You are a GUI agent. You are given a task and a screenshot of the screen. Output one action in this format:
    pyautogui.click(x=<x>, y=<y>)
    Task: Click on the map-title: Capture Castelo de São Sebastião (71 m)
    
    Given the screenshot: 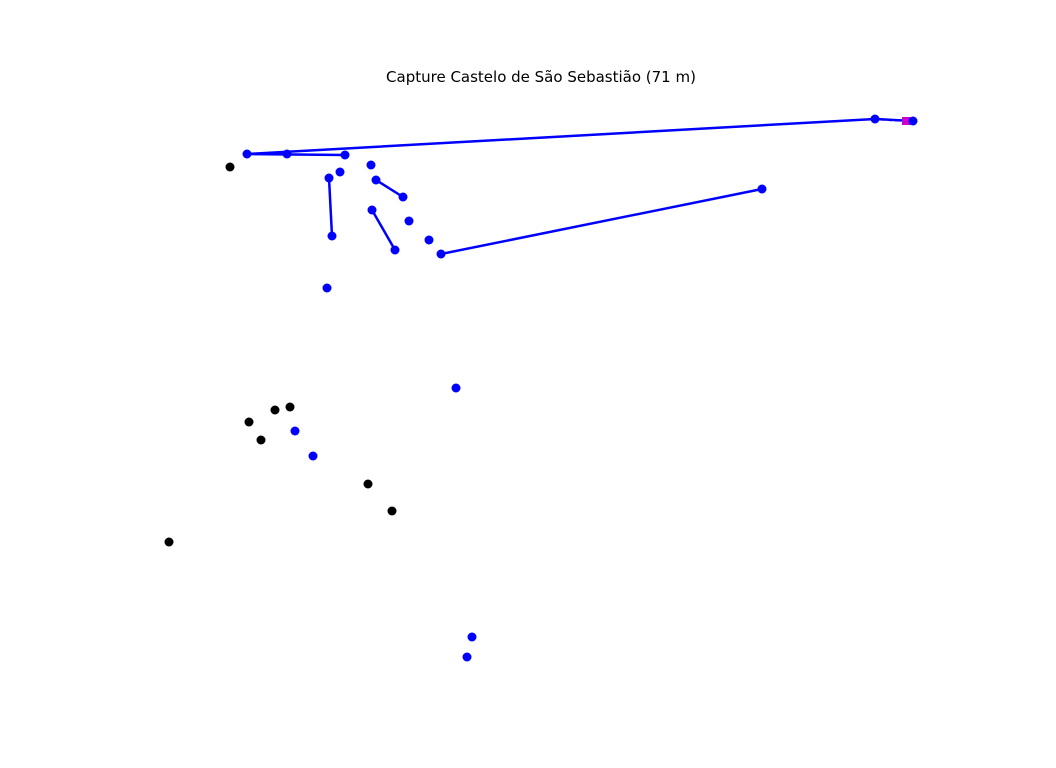 What is the action you would take?
    pyautogui.click(x=541, y=77)
    